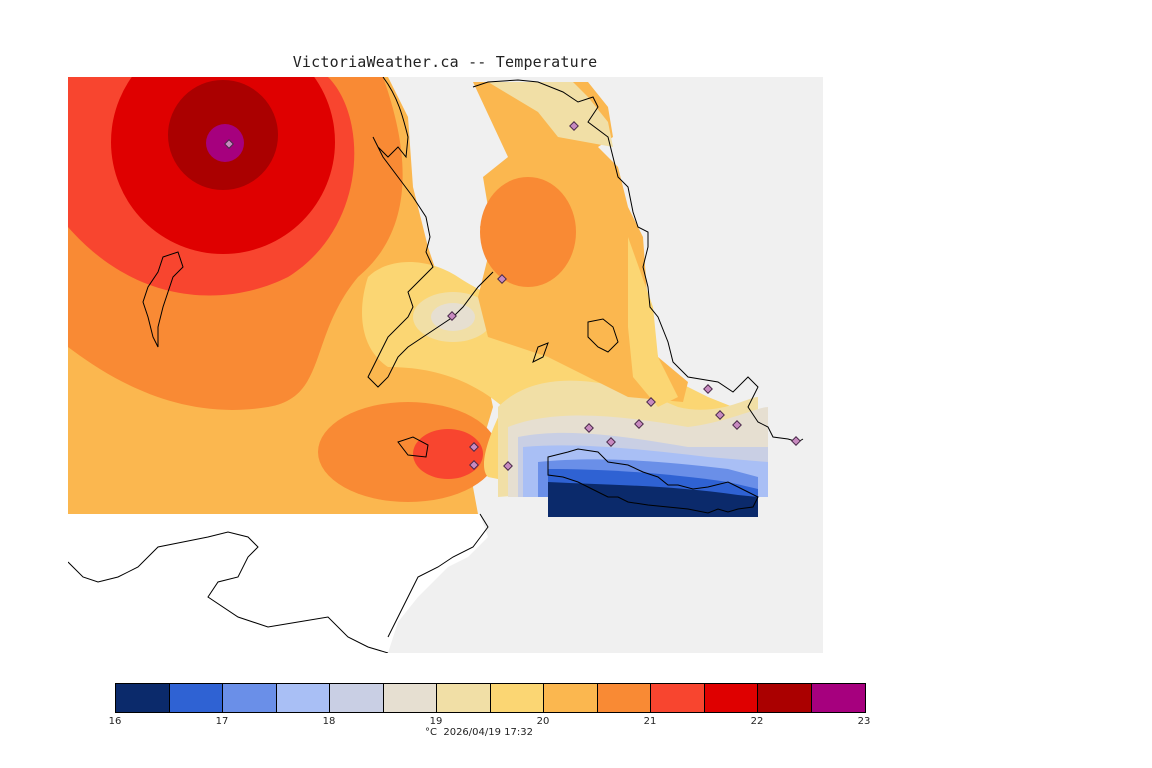  What do you see at coordinates (757, 721) in the screenshot?
I see `legend-tick-label: 22` at bounding box center [757, 721].